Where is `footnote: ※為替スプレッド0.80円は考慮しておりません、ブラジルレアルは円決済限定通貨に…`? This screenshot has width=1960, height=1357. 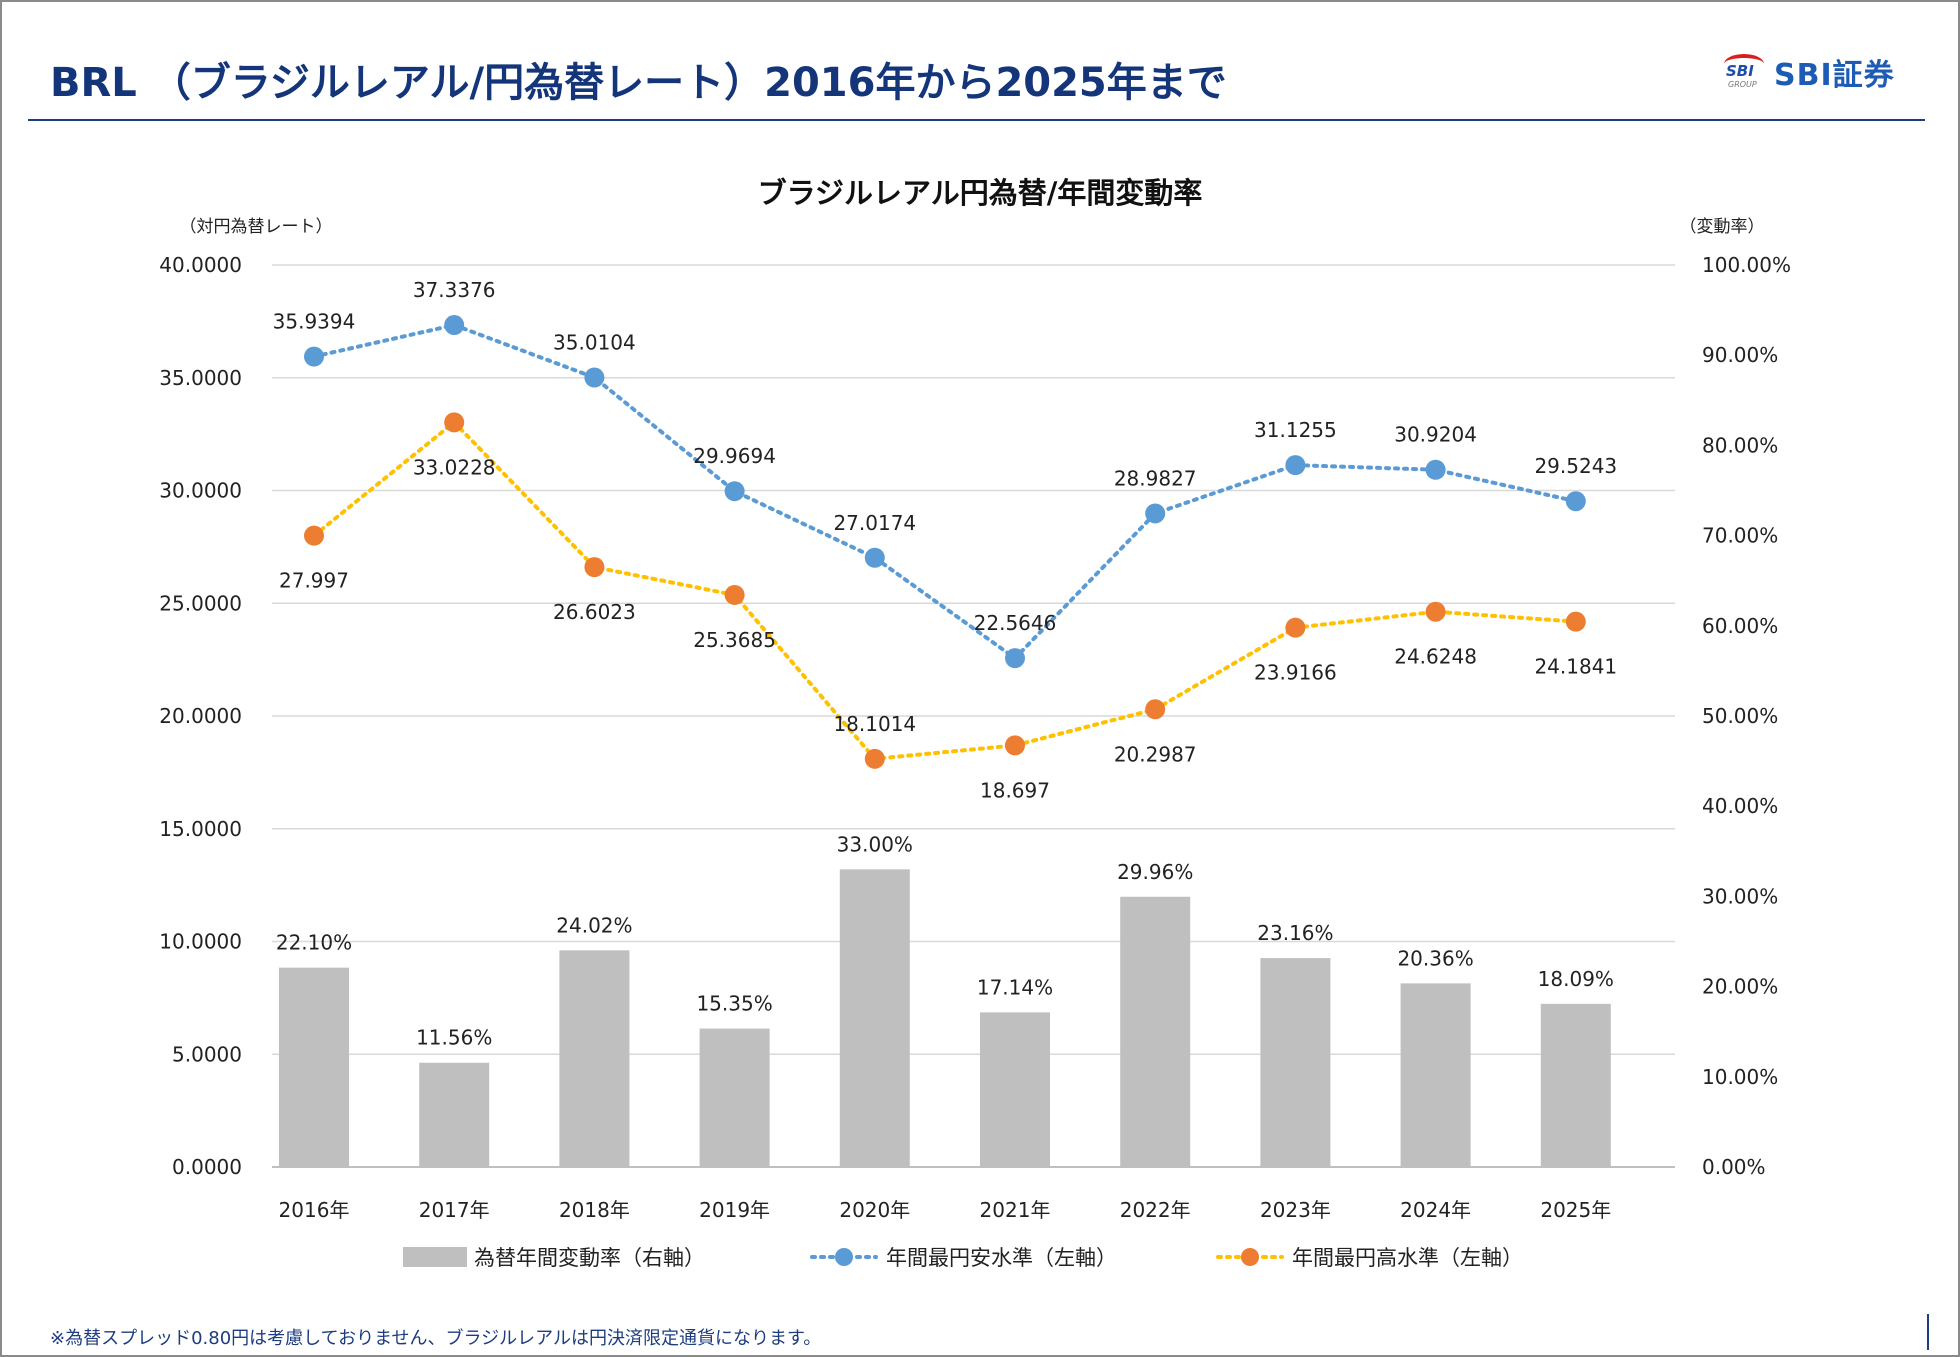
footnote: ※為替スプレッド0.80円は考慮しておりません、ブラジルレアルは円決済限定通貨に… is located at coordinates (436, 1338).